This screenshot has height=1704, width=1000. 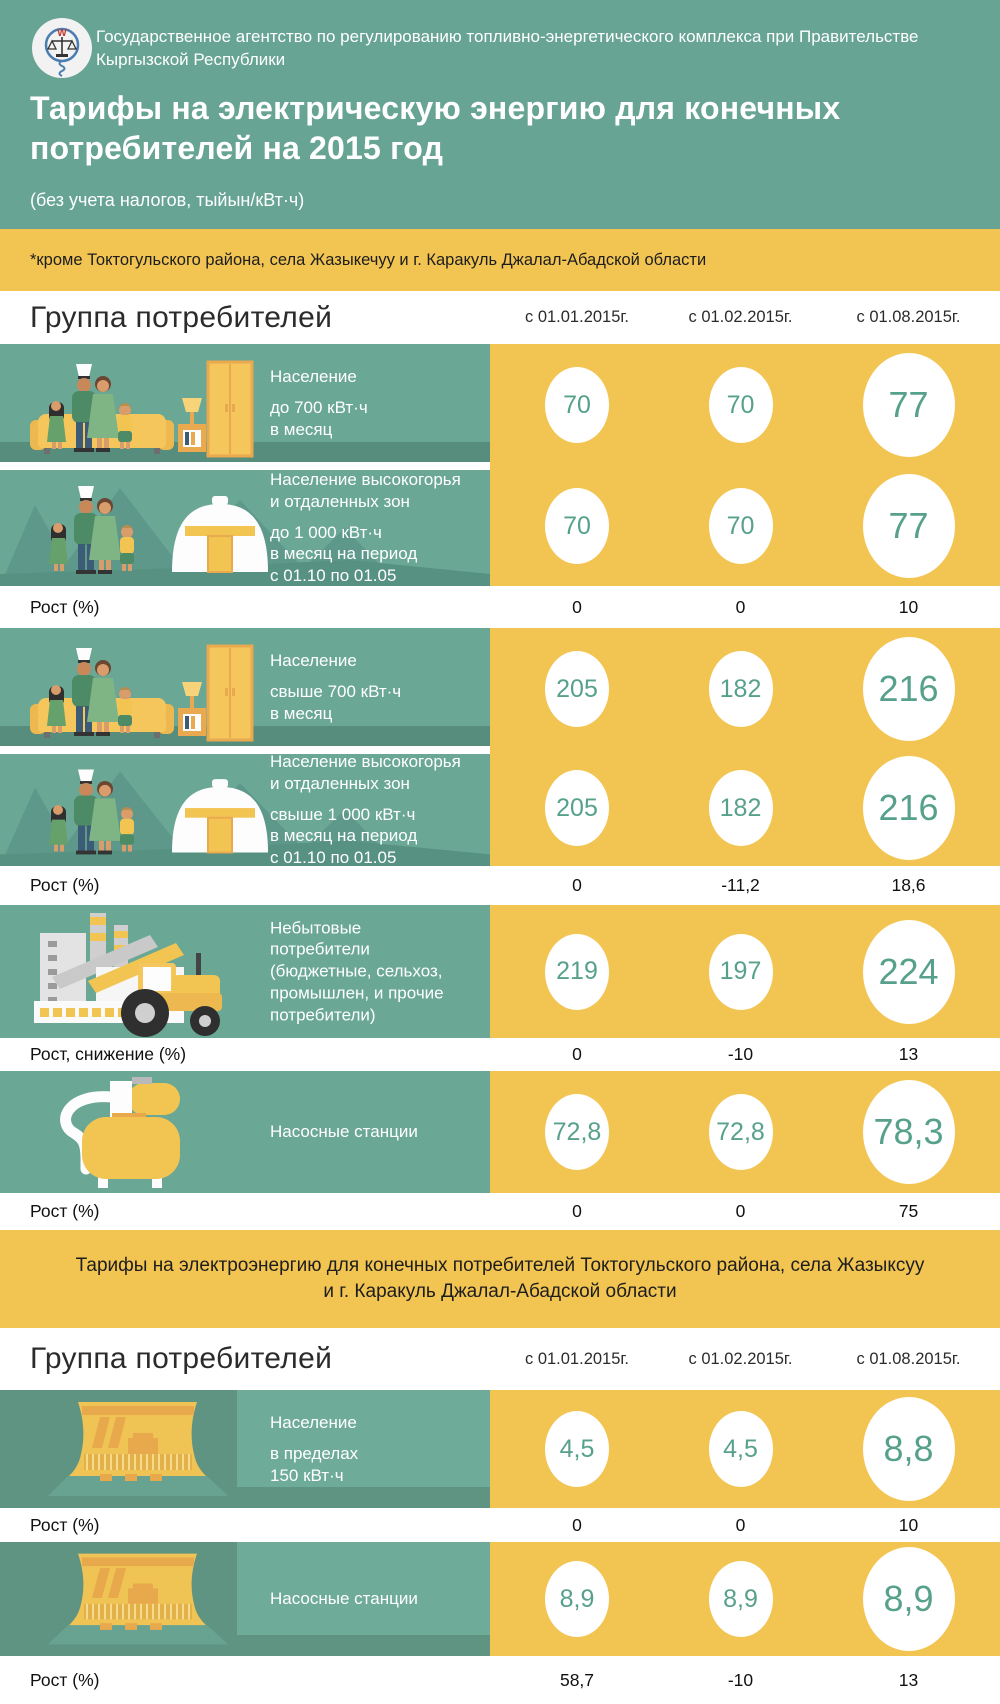 I want to click on growth-row-1: Рост (%) 0 0 10, so click(x=500, y=607).